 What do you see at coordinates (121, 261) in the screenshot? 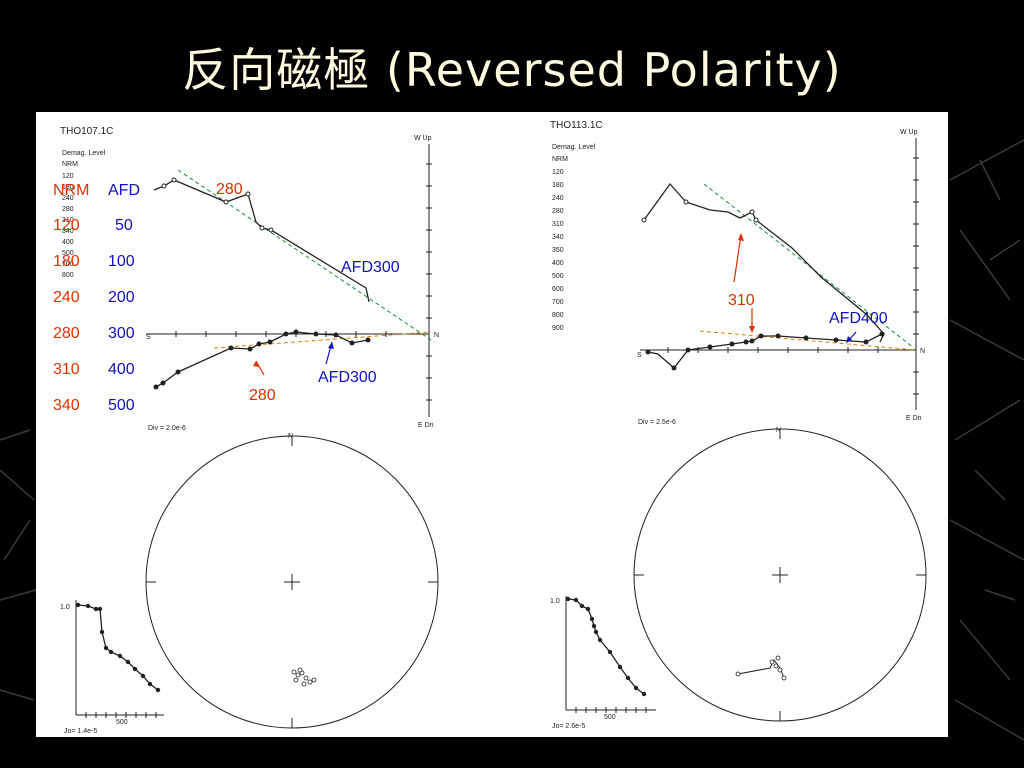
I see `legend-afd-value: 100` at bounding box center [121, 261].